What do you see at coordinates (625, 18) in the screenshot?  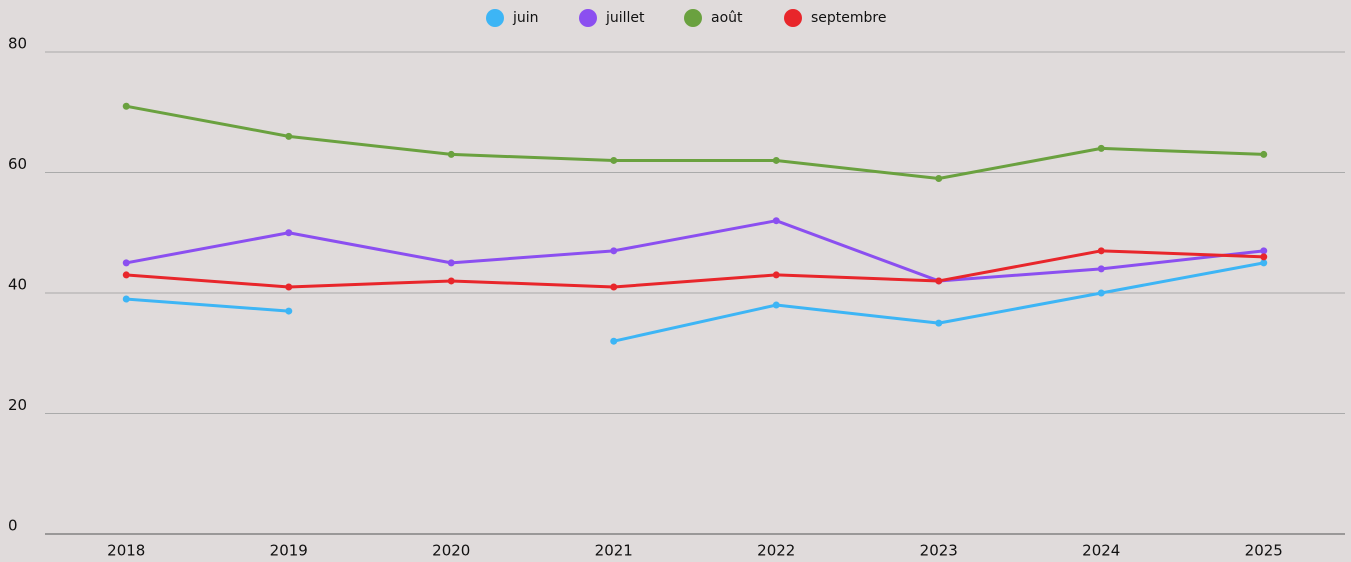 I see `legend-label: juillet` at bounding box center [625, 18].